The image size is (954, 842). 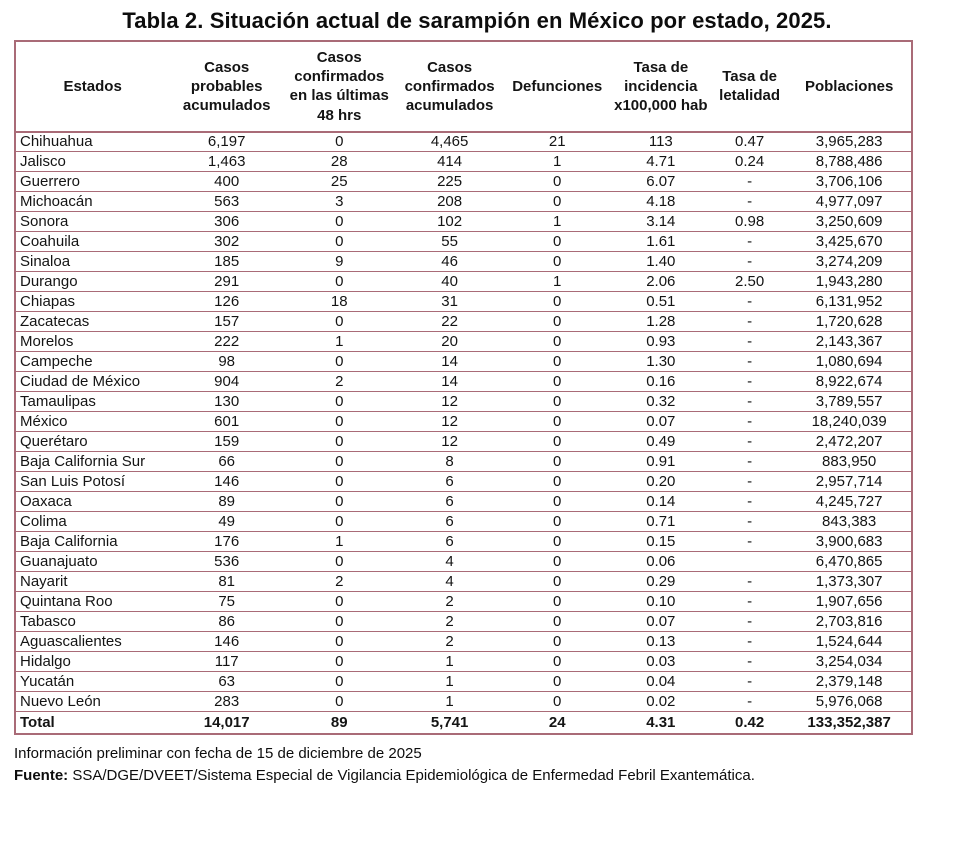 I want to click on value-cell: 9, so click(x=339, y=262).